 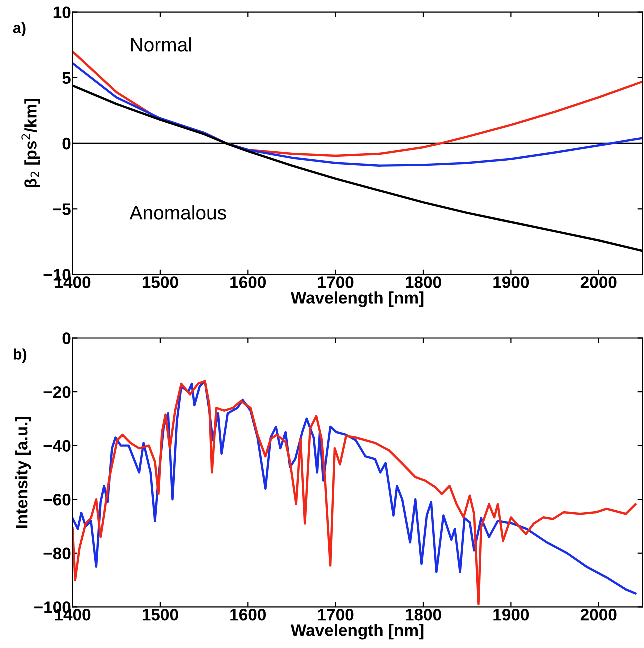 What do you see at coordinates (161, 45) in the screenshot?
I see `annotation: Normal` at bounding box center [161, 45].